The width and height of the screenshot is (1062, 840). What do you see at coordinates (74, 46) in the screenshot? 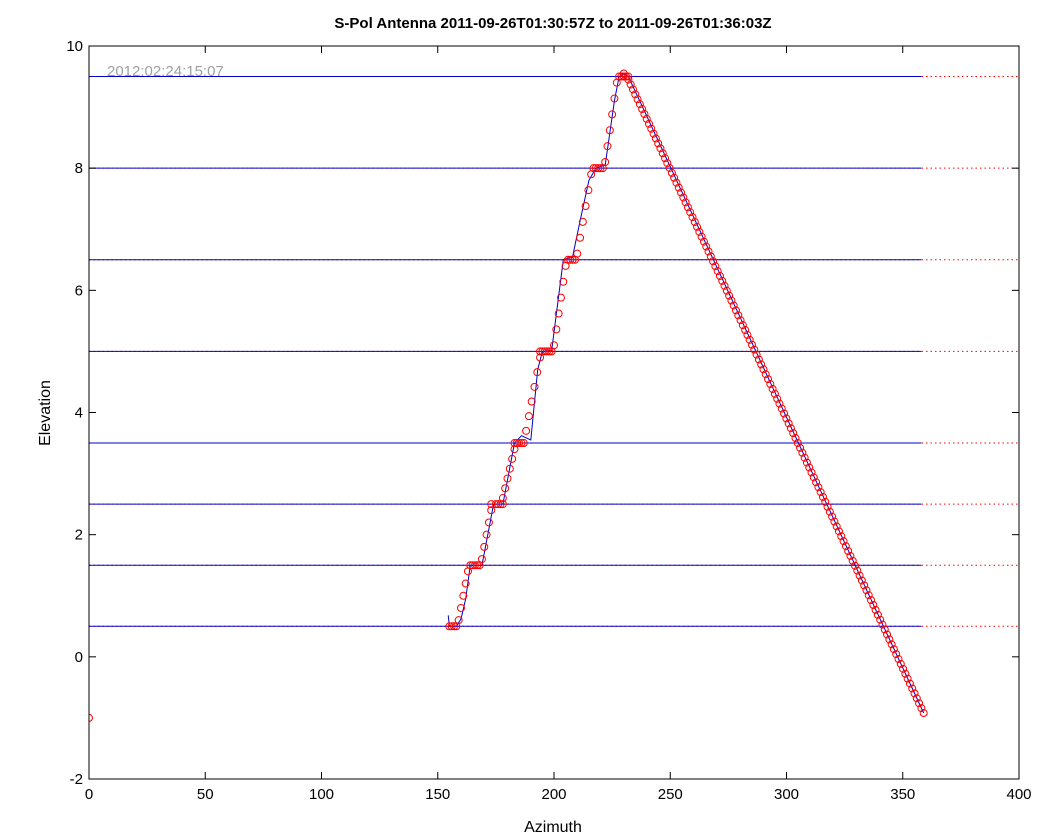
I see `y-tick-label: 10` at bounding box center [74, 46].